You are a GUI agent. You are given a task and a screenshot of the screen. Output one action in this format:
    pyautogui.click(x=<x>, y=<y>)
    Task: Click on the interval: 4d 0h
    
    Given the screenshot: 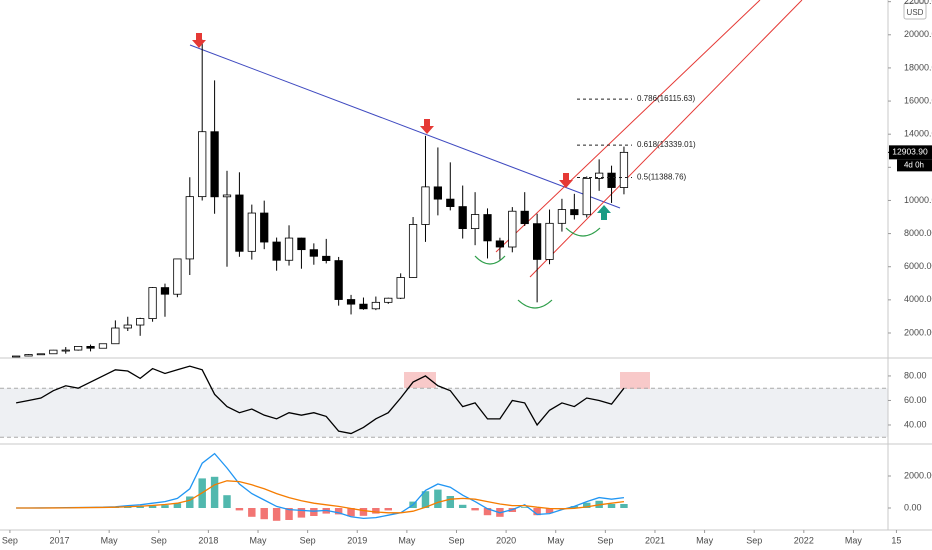 What is the action you would take?
    pyautogui.click(x=914, y=164)
    